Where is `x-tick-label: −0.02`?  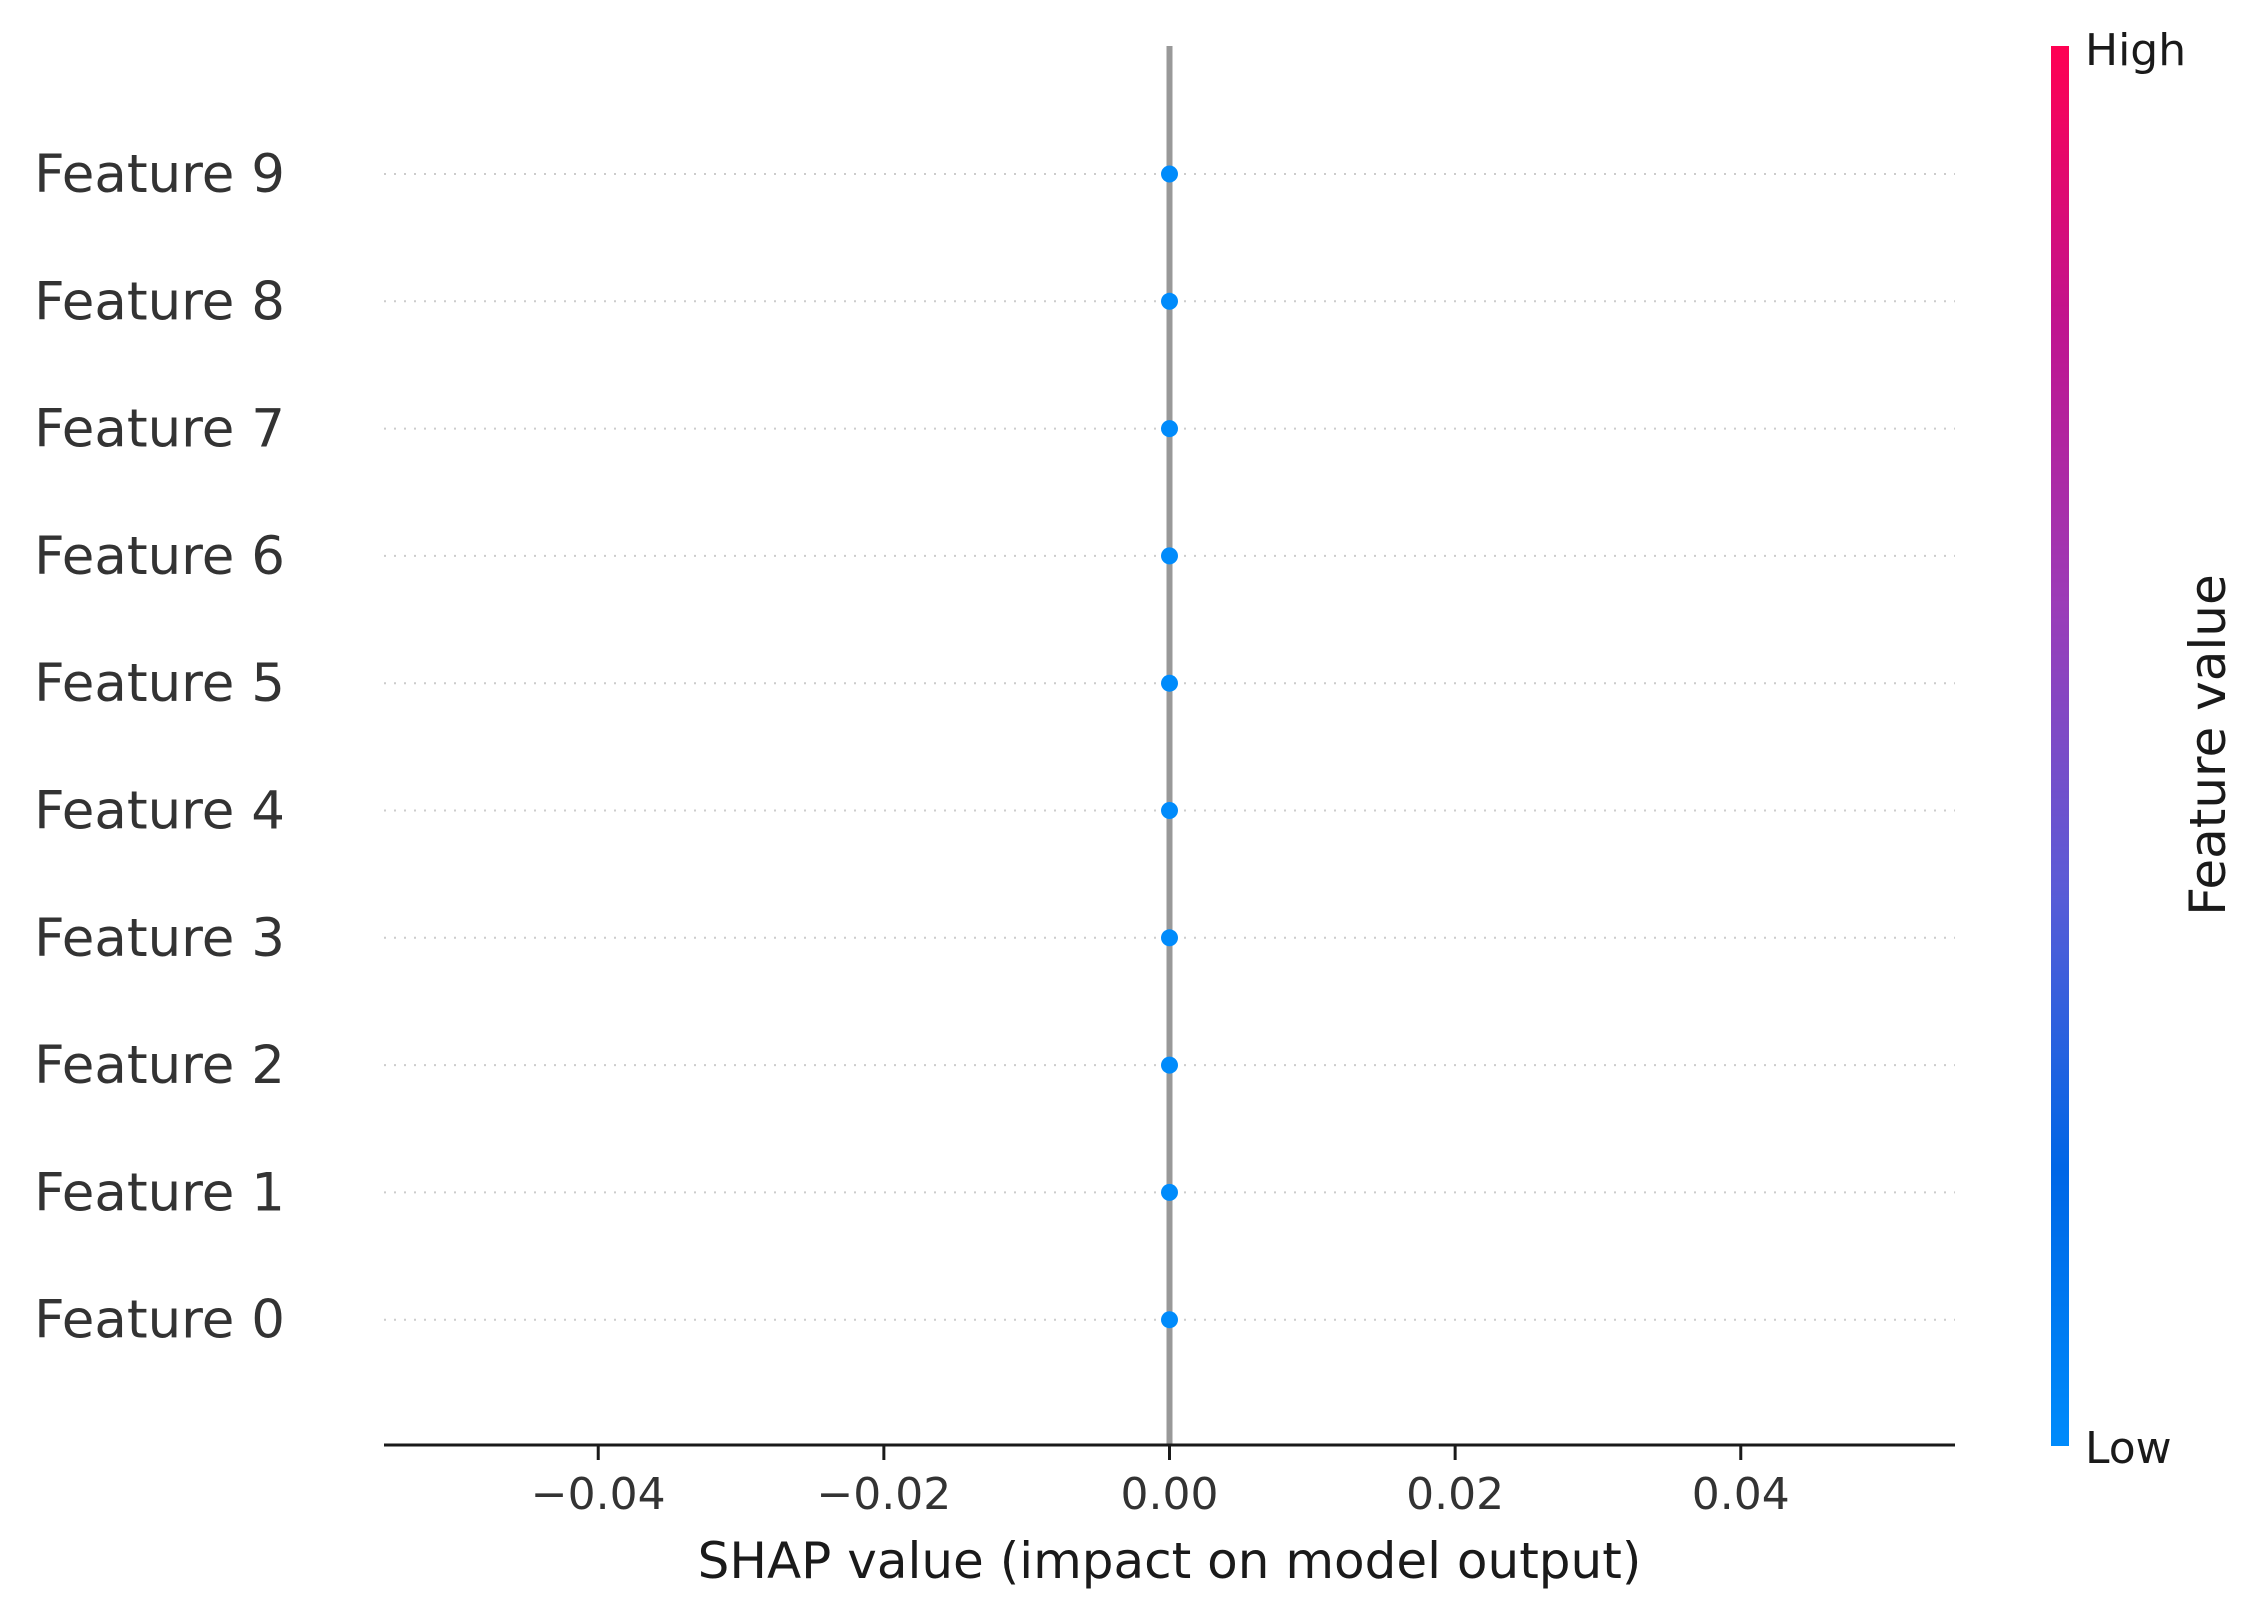 x-tick-label: −0.02 is located at coordinates (883, 1494).